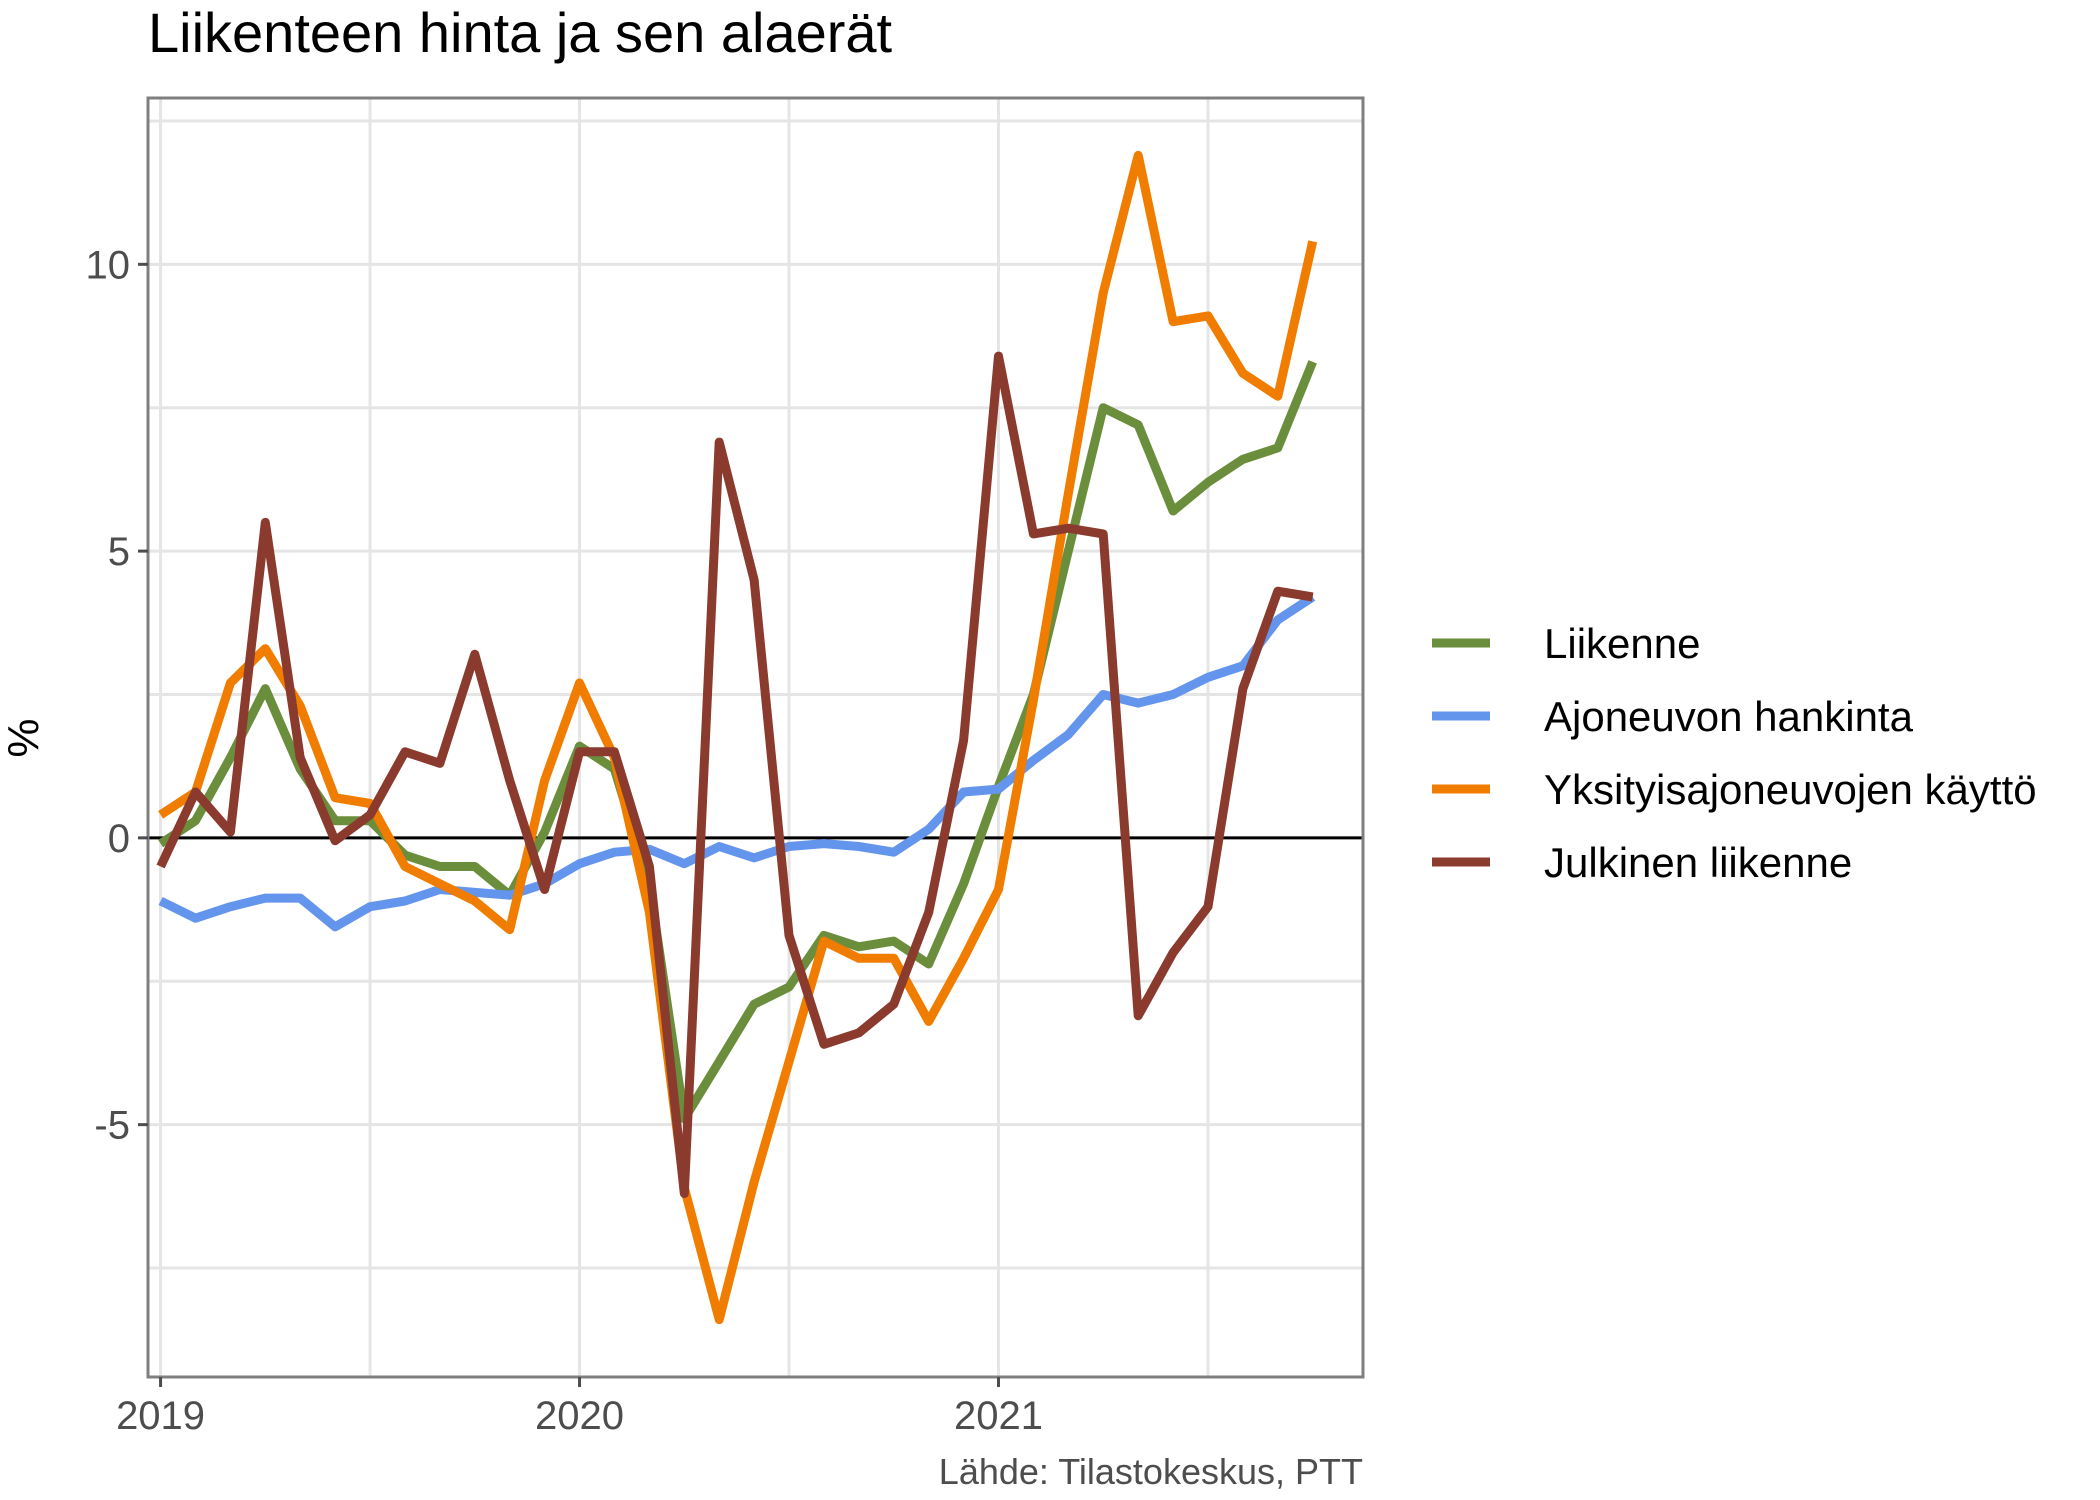 Image resolution: width=2100 pixels, height=1500 pixels. What do you see at coordinates (737, 762) in the screenshot?
I see `series-line-ajoneuvon-hankinta` at bounding box center [737, 762].